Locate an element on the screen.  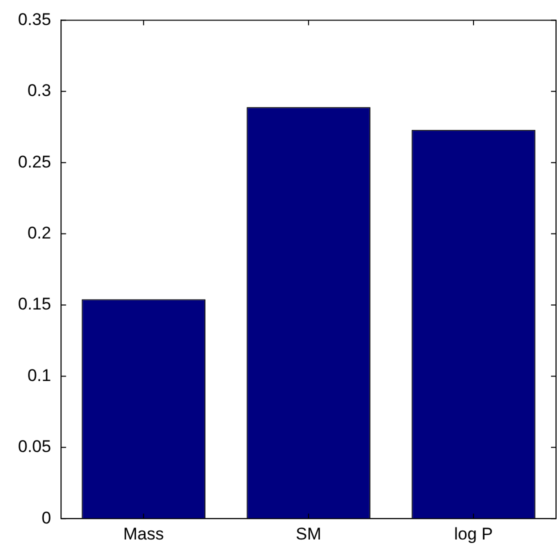
y-tick-label: 0.3 is located at coordinates (39, 90).